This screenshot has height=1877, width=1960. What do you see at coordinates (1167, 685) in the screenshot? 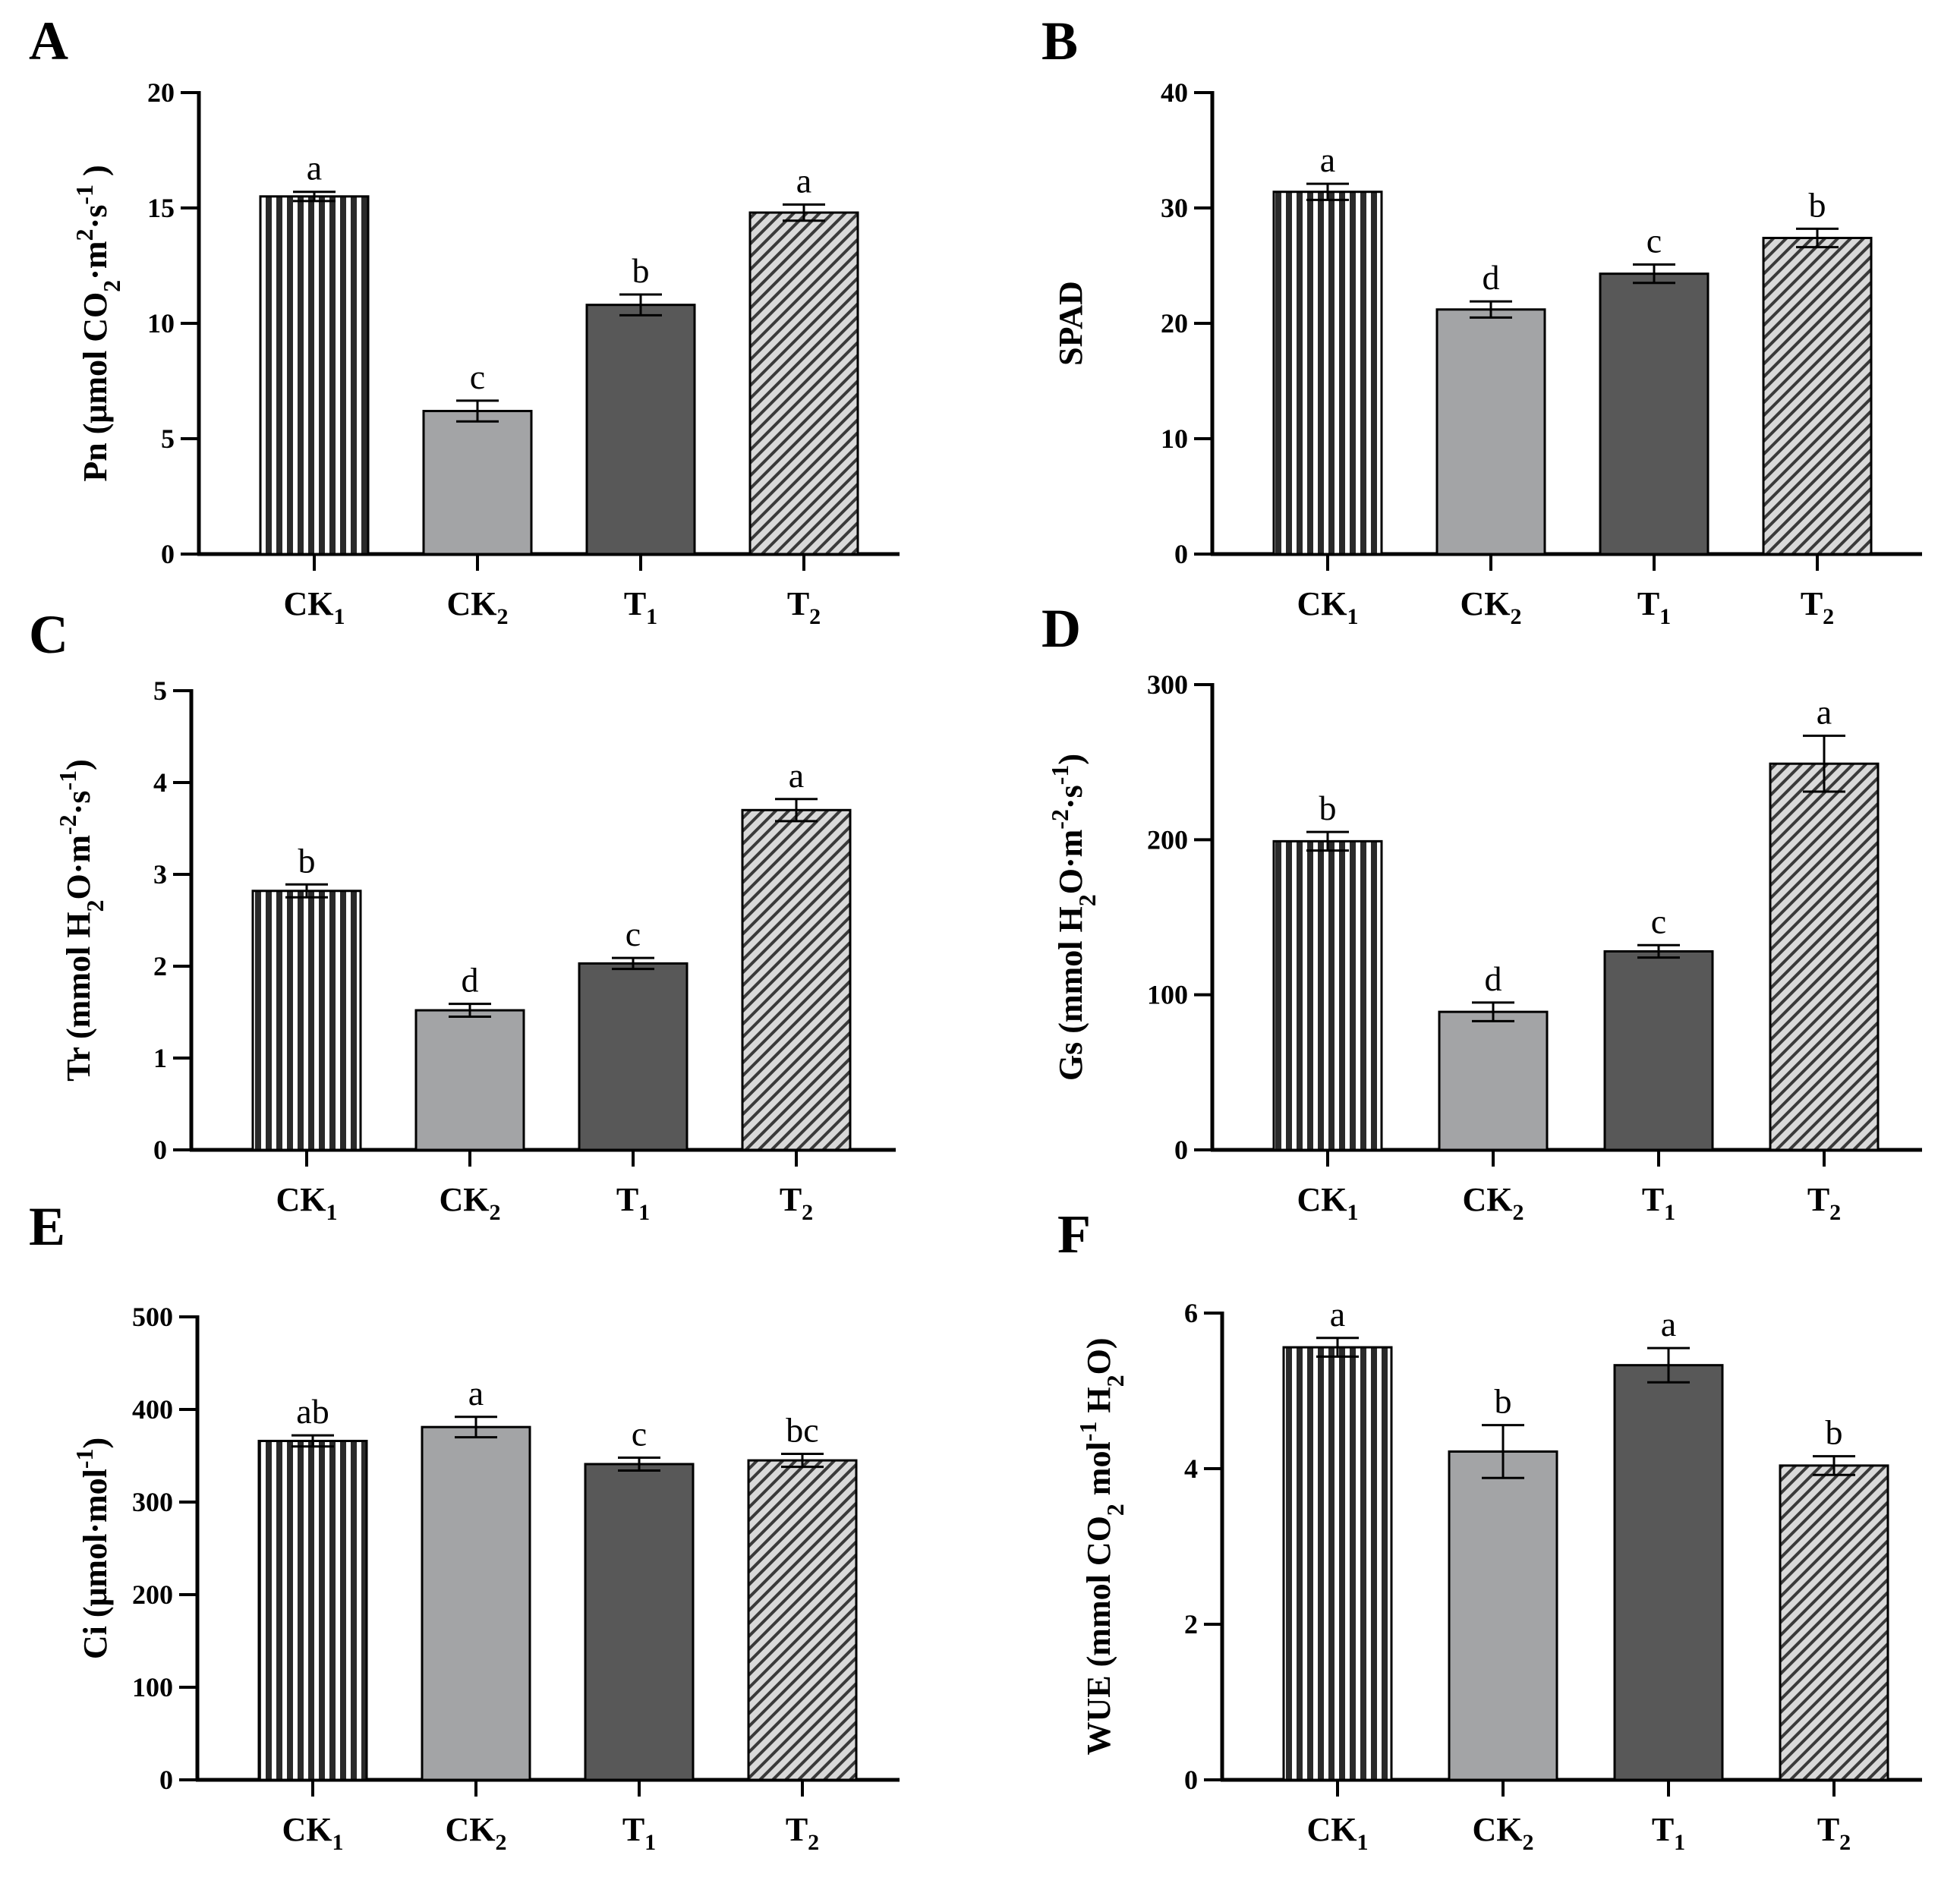
I see `y-tick-label: 300` at bounding box center [1167, 685].